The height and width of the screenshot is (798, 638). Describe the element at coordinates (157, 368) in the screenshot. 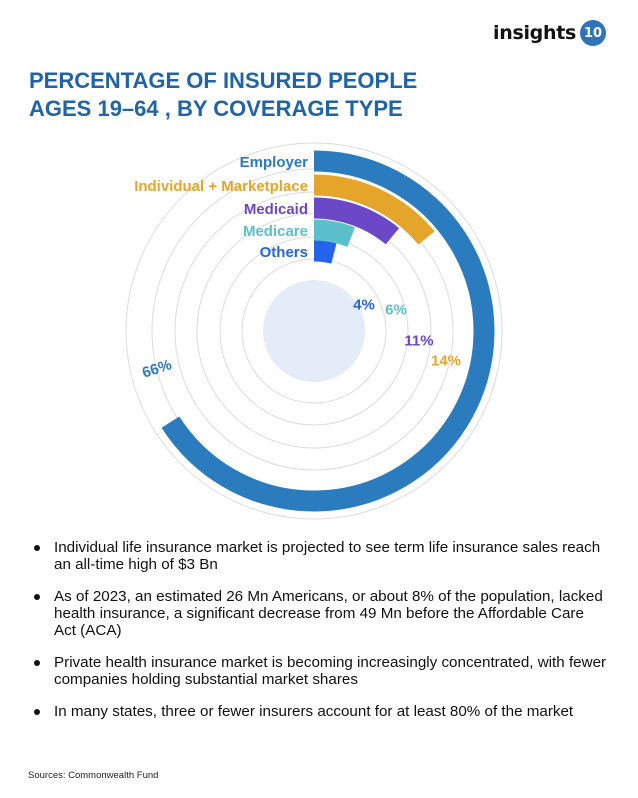

I see `value-label: 66%` at that location.